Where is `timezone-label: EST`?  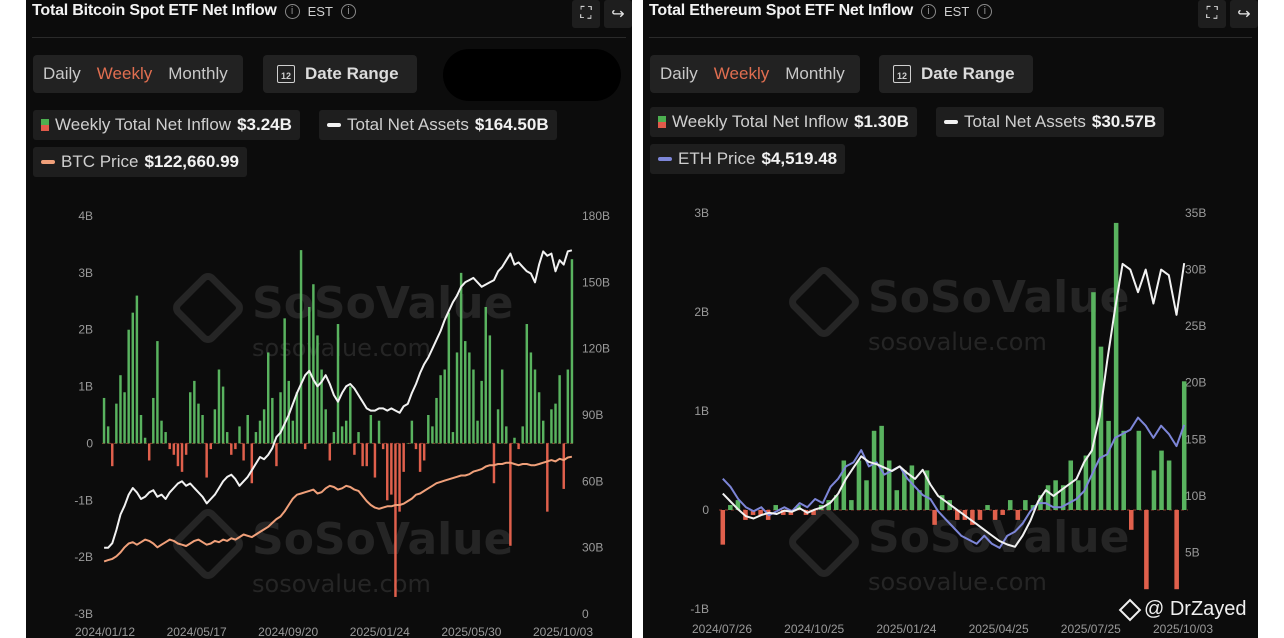
timezone-label: EST is located at coordinates (957, 11).